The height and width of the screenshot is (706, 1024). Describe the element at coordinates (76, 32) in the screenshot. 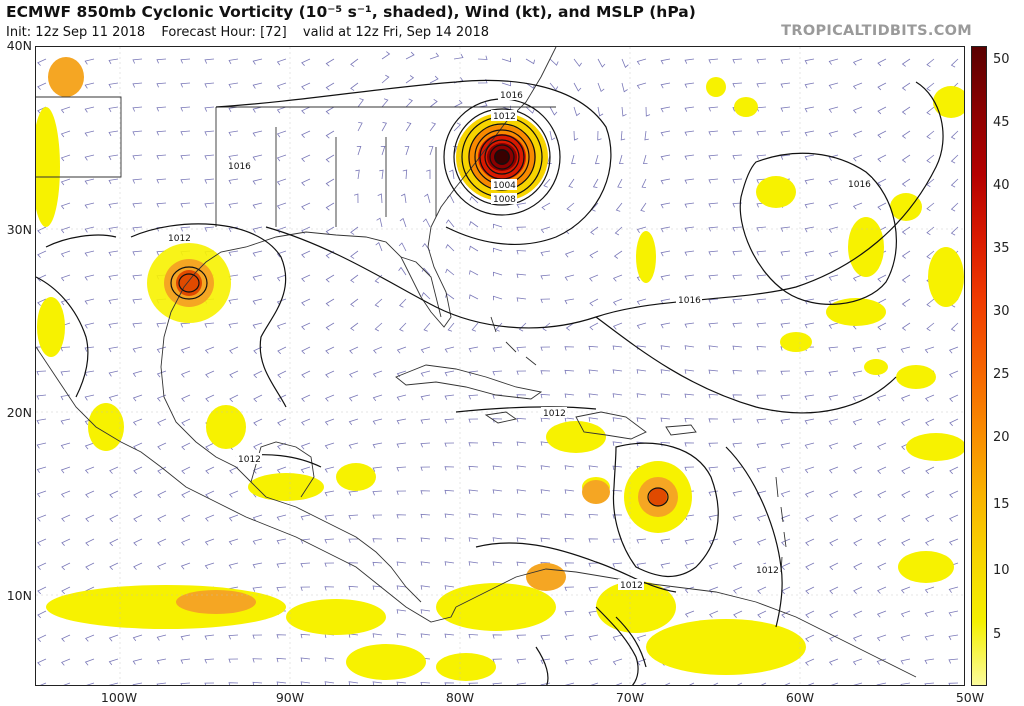

I see `init-time: Init: 12z Sep 11 2018` at that location.